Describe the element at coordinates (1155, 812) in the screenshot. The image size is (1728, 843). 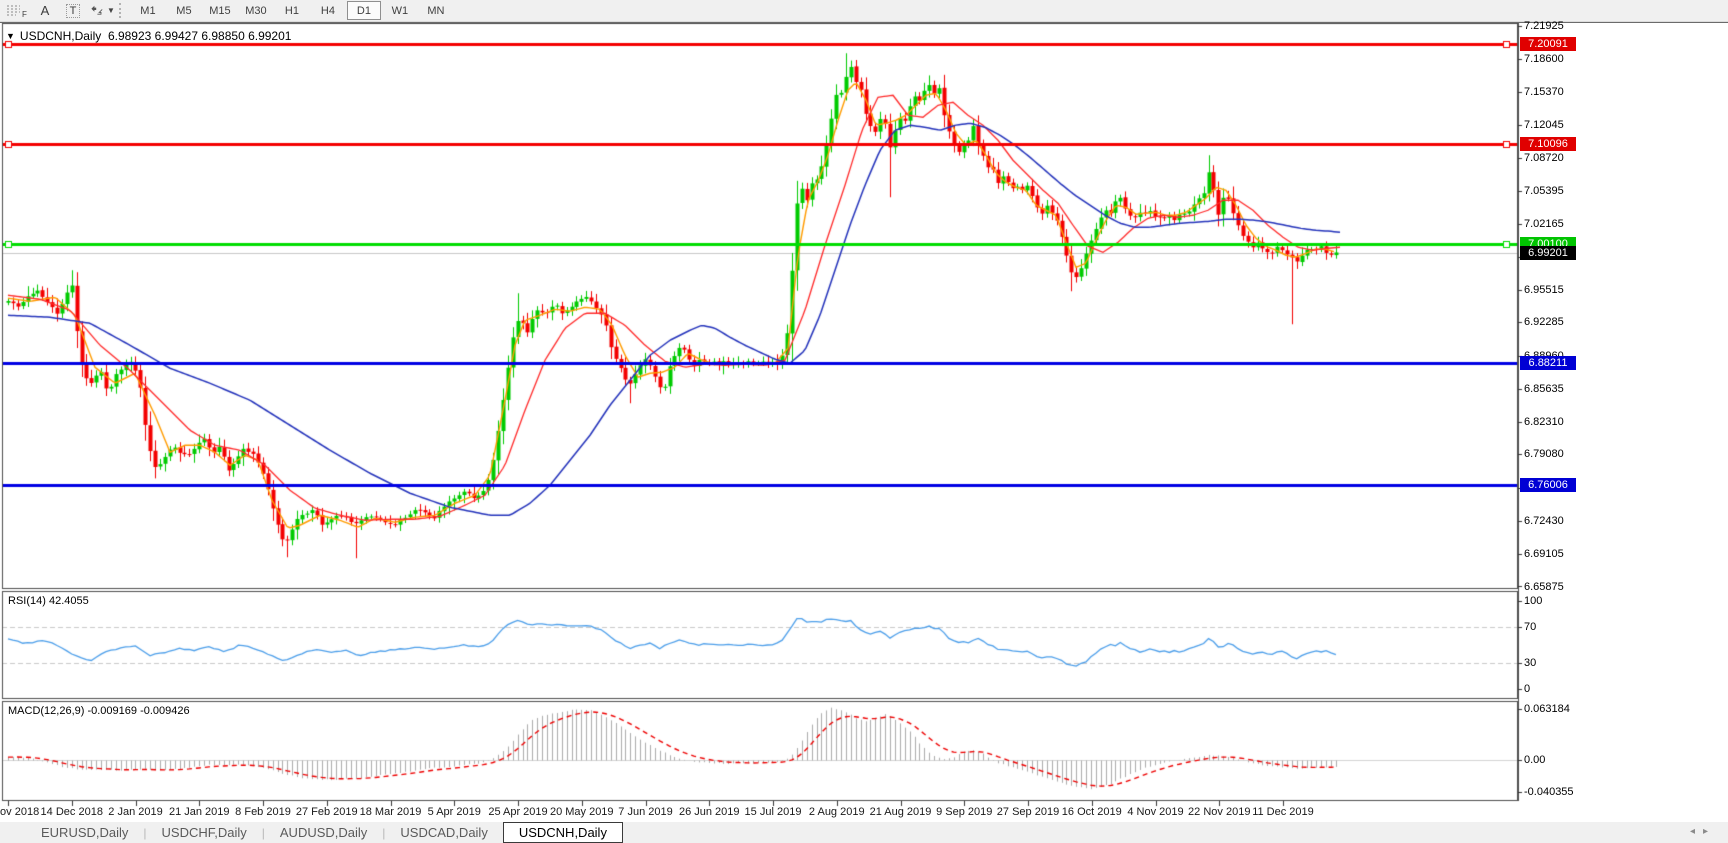
I see `date-axis-label: 4 Nov 2019` at that location.